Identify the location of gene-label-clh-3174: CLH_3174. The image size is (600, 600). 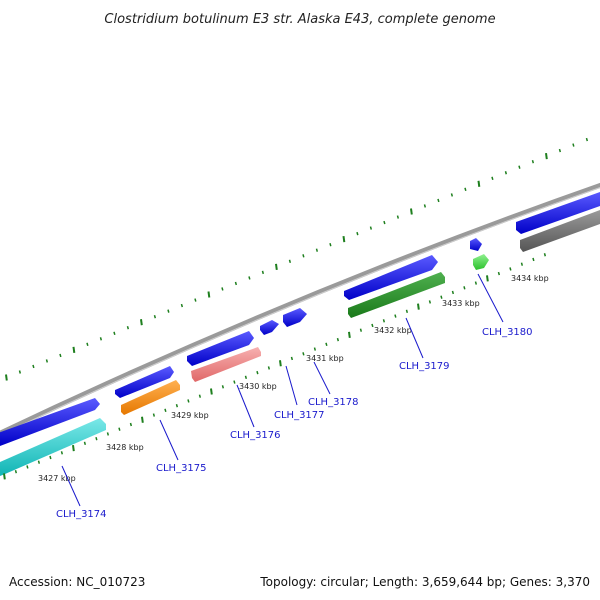
(81, 514).